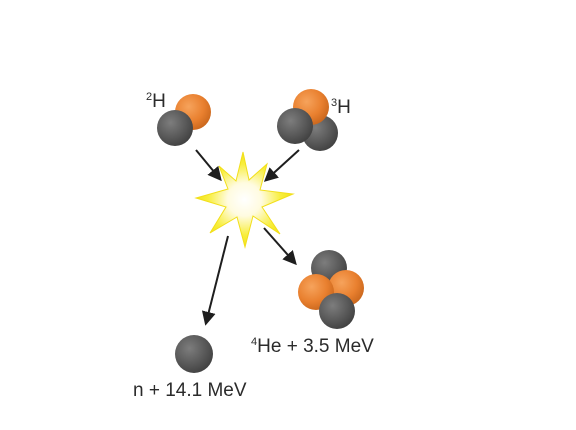 The height and width of the screenshot is (430, 576). I want to click on neutron-arrow, so click(215, 280).